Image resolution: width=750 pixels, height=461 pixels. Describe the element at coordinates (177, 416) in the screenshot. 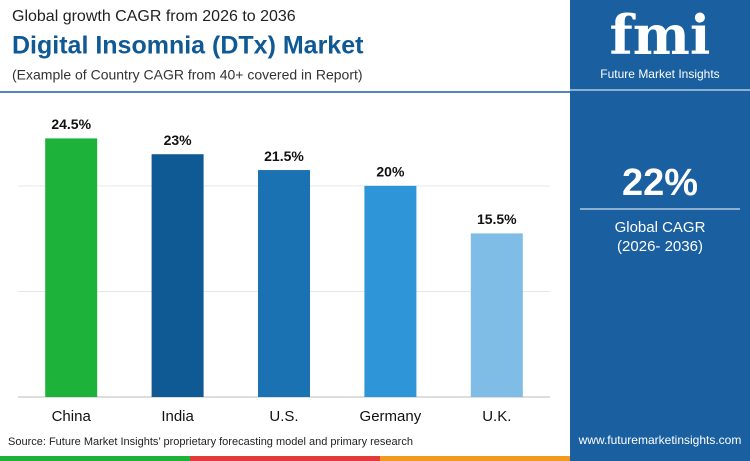

I see `x-tick-label: India` at that location.